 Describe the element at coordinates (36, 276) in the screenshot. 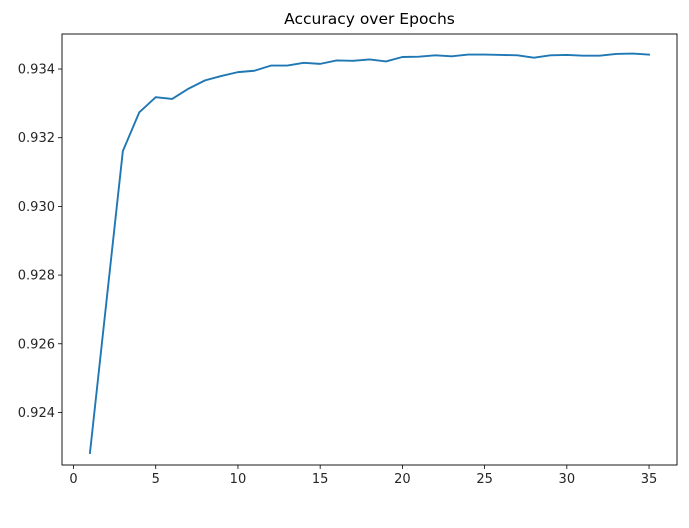

I see `y-tick-label: 0.928` at that location.